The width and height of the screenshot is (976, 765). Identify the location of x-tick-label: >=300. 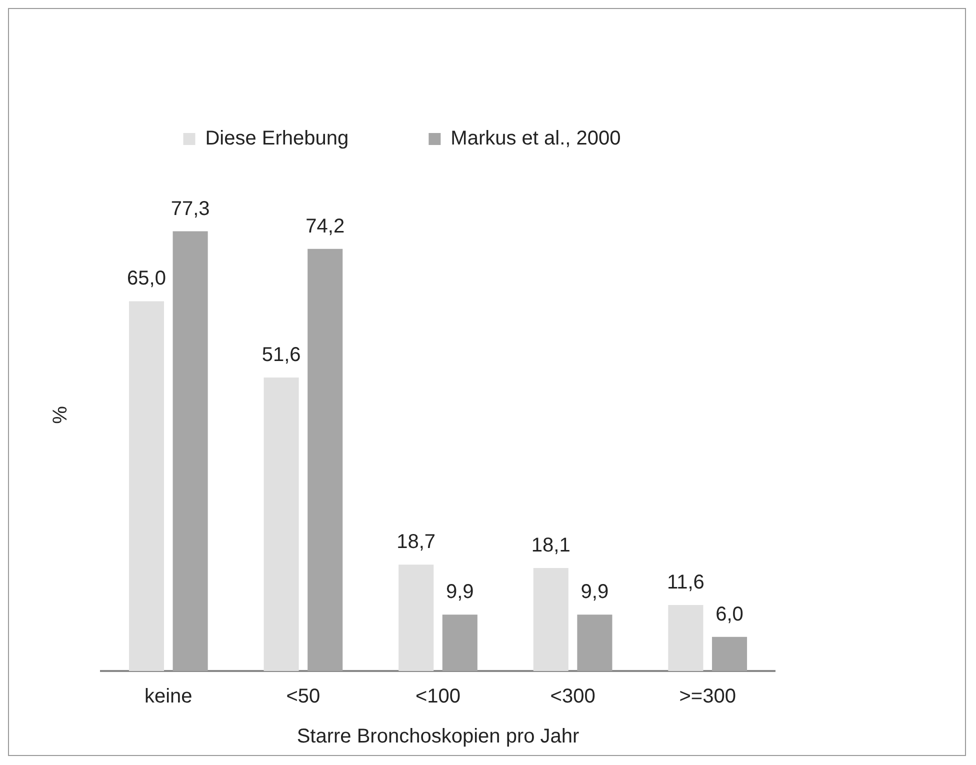
(707, 697).